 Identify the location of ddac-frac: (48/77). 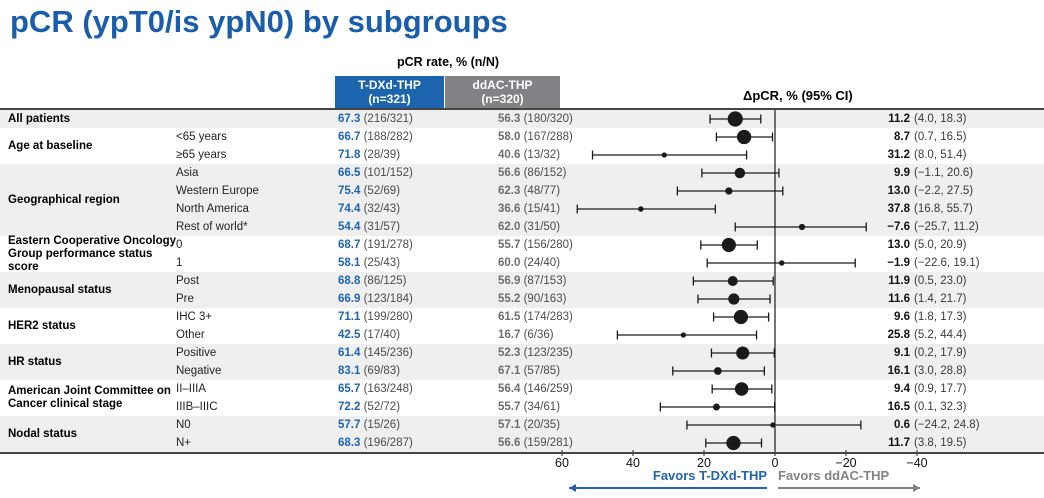
(542, 191).